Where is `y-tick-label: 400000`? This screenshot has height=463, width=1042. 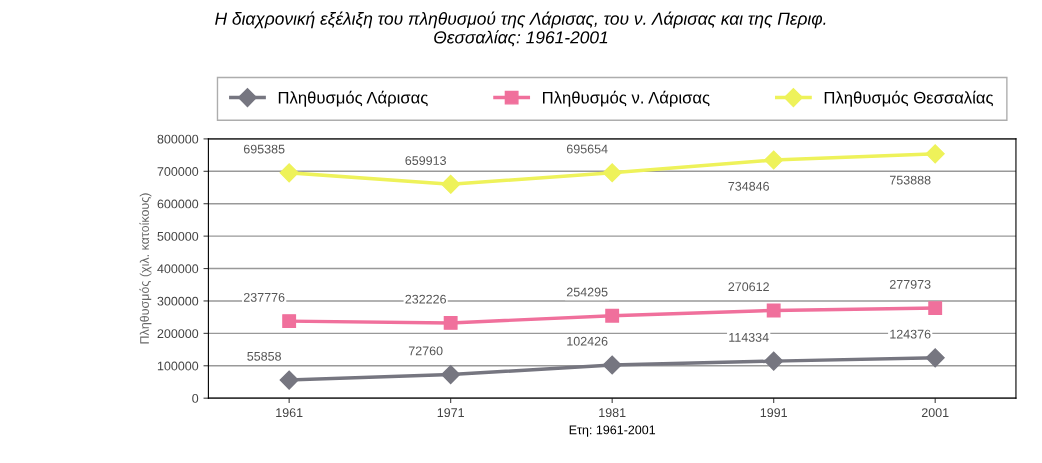 y-tick-label: 400000 is located at coordinates (178, 269).